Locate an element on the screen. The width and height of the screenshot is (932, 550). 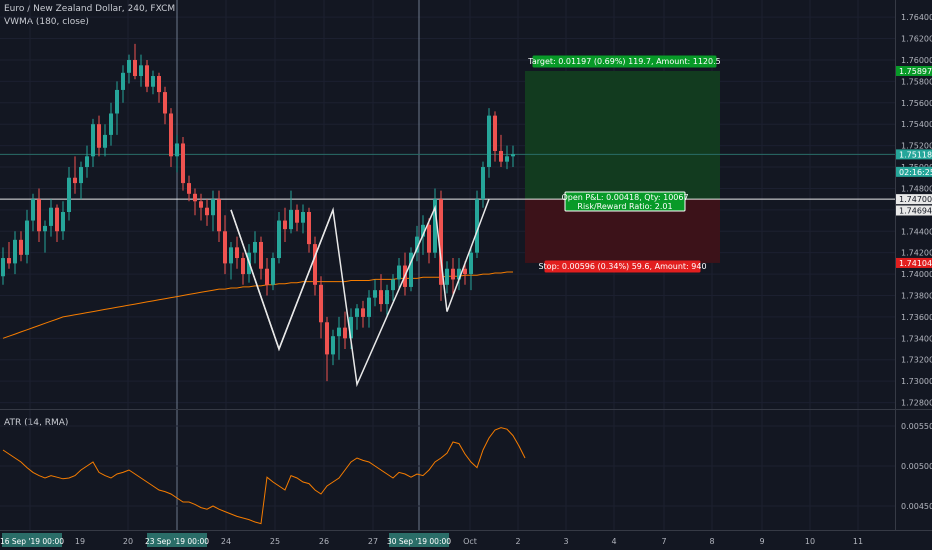
time-highlight-text: 23 Sep '19 00:00 is located at coordinates (177, 541).